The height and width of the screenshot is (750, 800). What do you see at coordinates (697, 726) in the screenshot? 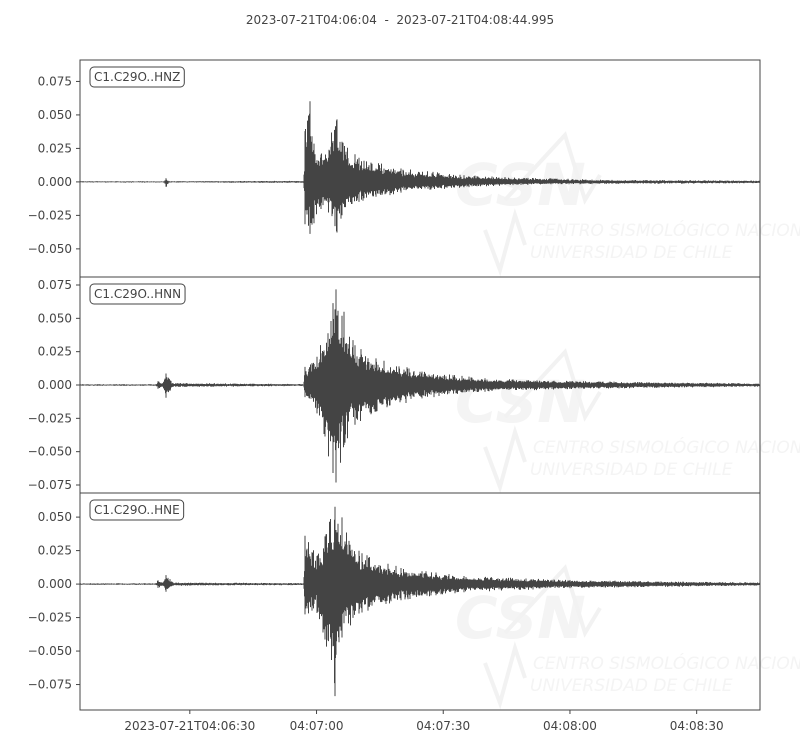
I see `x-tick-label: 04:08:30` at bounding box center [697, 726].